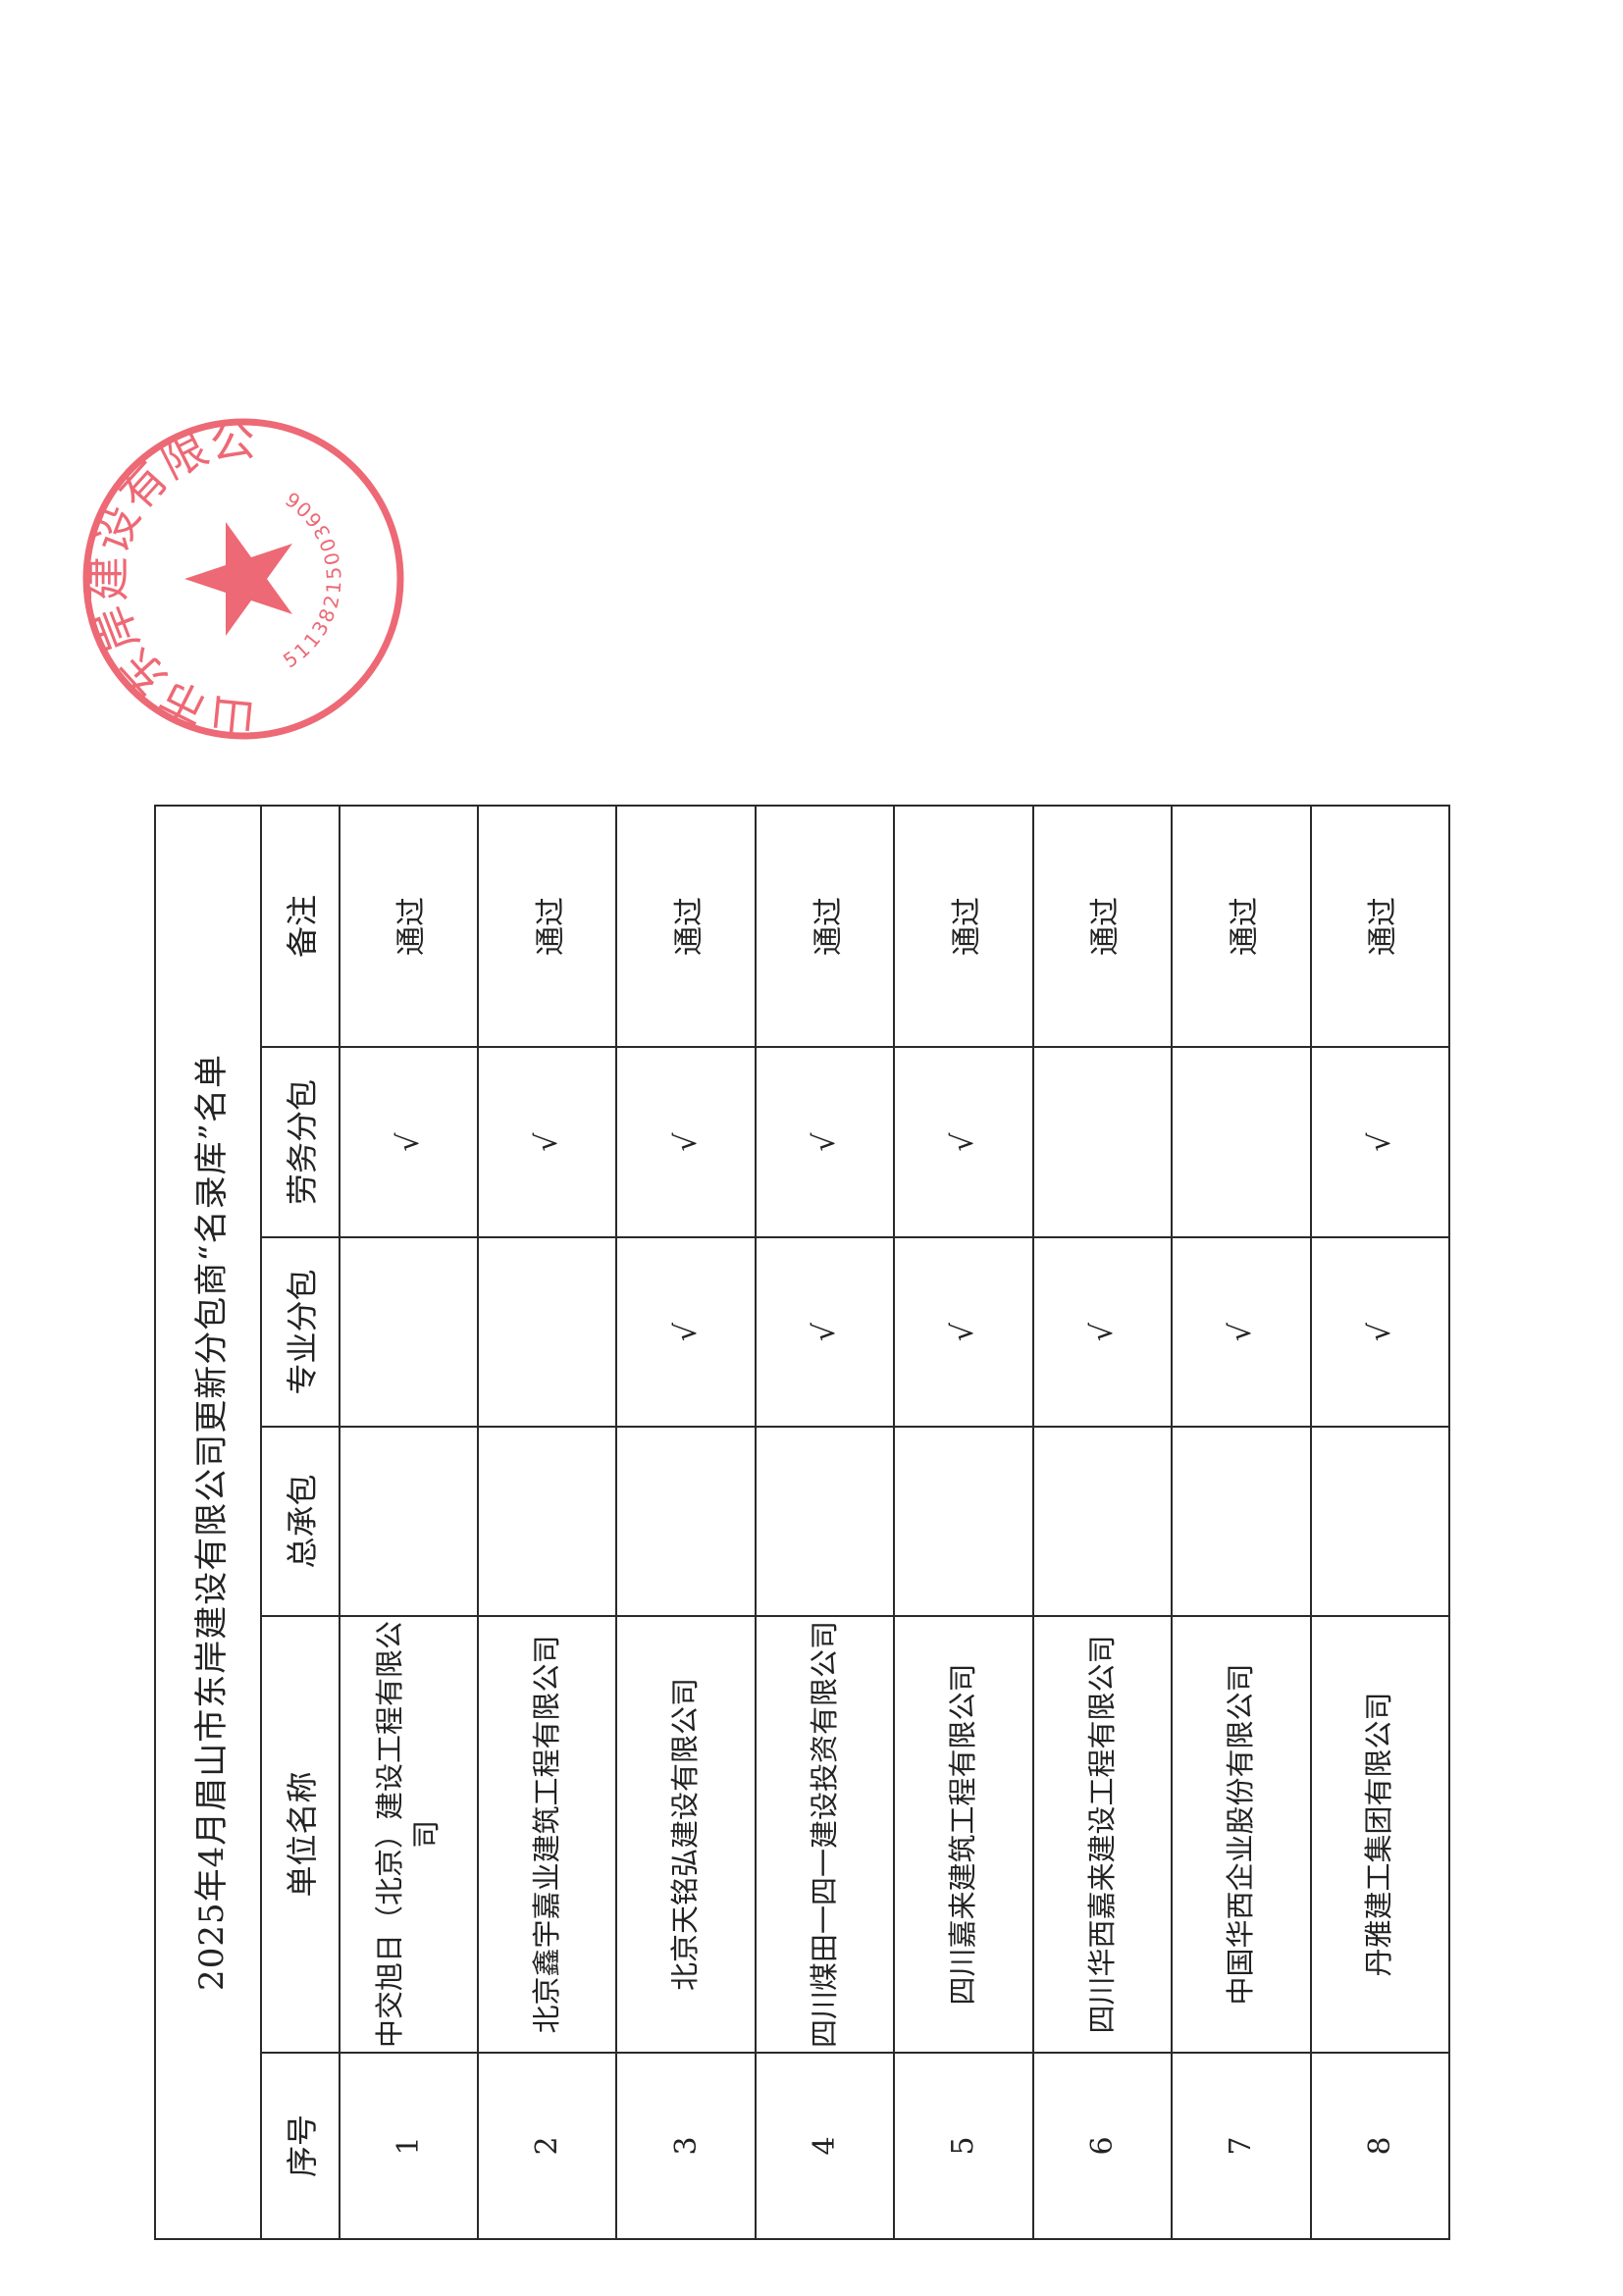 This screenshot has width=1623, height=2296. Describe the element at coordinates (1102, 2146) in the screenshot. I see `row-number: 6` at that location.